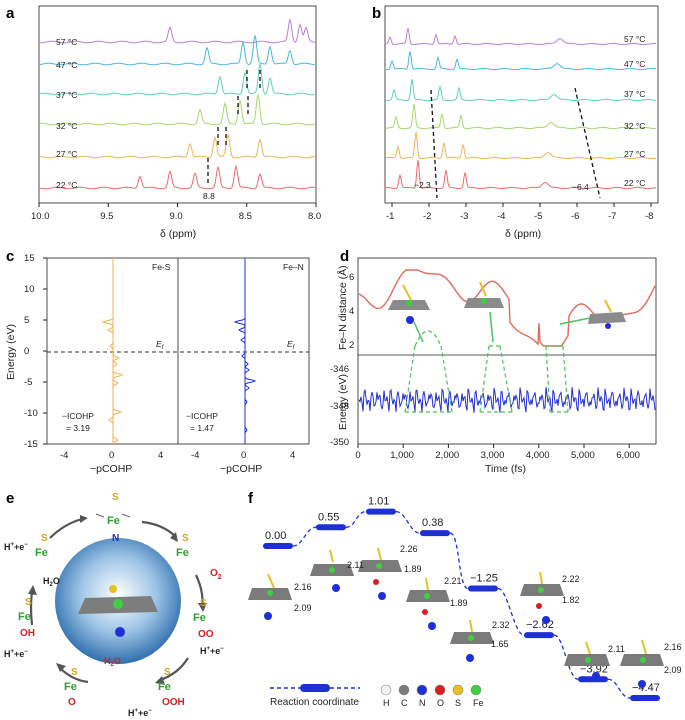 This screenshot has height=720, width=685. Describe the element at coordinates (404, 690) in the screenshot. I see `atom-dot-c` at that location.